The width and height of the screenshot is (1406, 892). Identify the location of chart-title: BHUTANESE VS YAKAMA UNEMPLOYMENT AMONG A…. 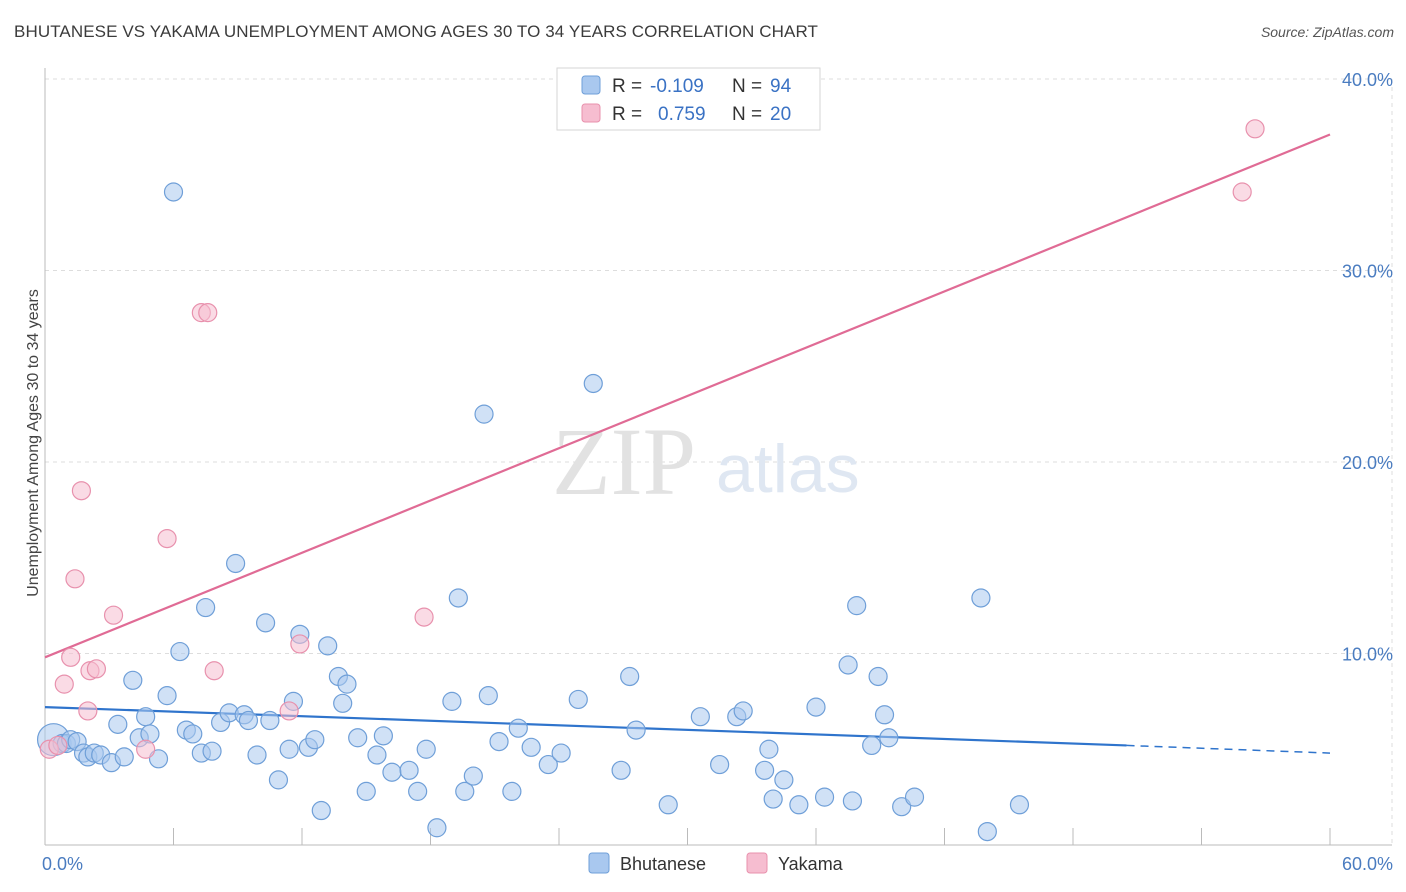
(416, 31).